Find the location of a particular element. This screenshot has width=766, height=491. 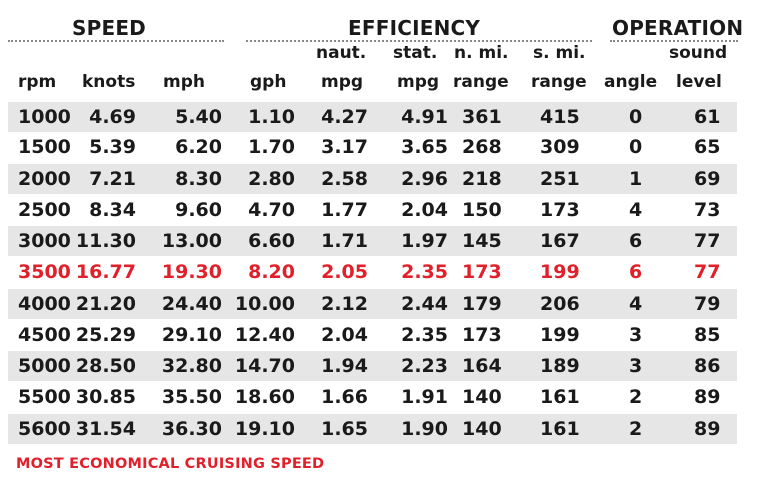

cell-rpm: 4000 is located at coordinates (44, 304).